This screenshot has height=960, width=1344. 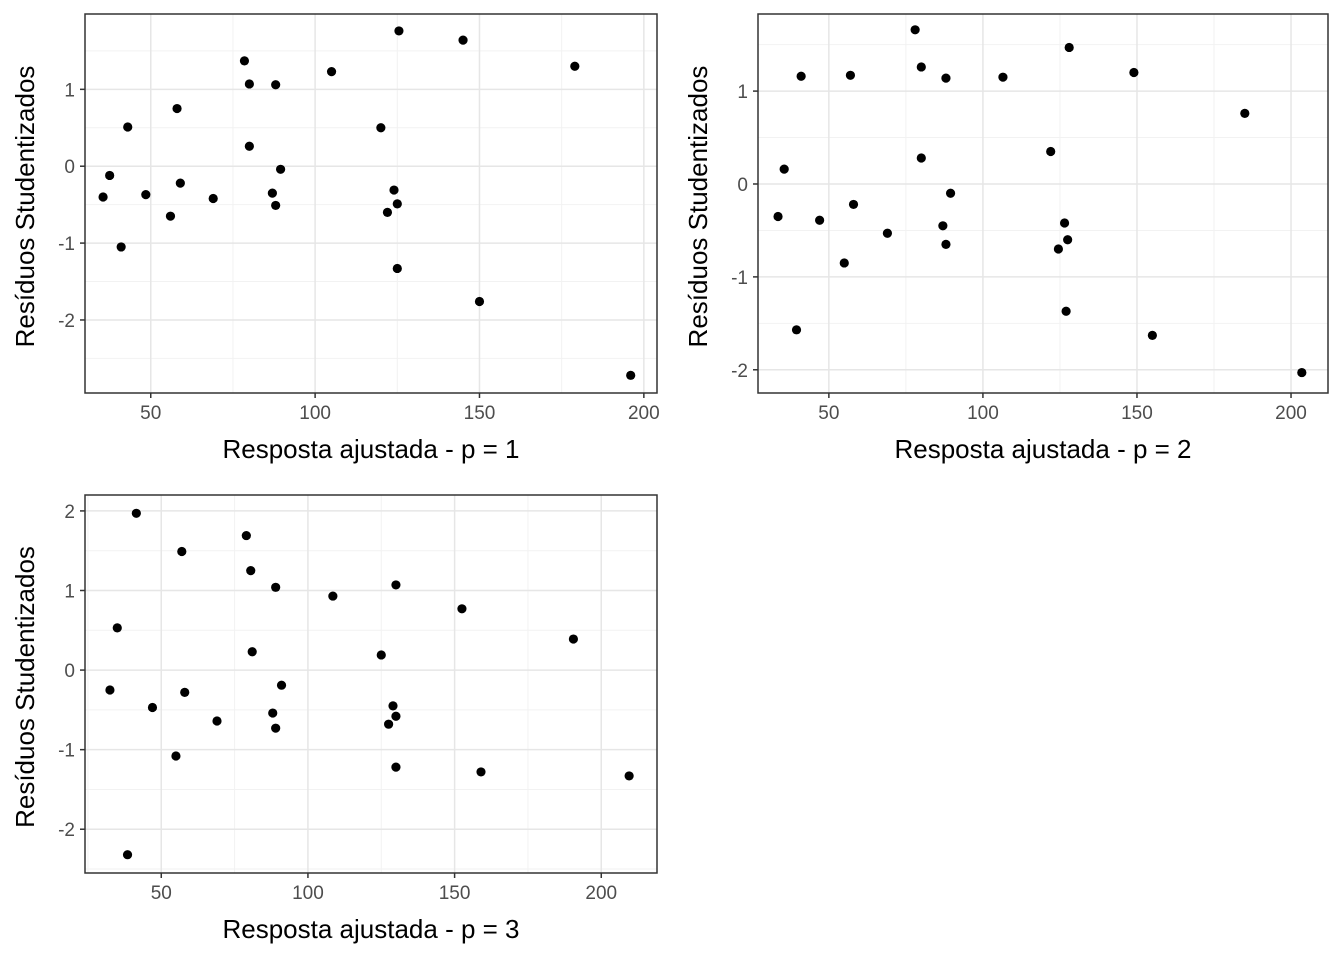 What do you see at coordinates (370, 929) in the screenshot?
I see `x-axis-title: Resposta ajustada - p = 3` at bounding box center [370, 929].